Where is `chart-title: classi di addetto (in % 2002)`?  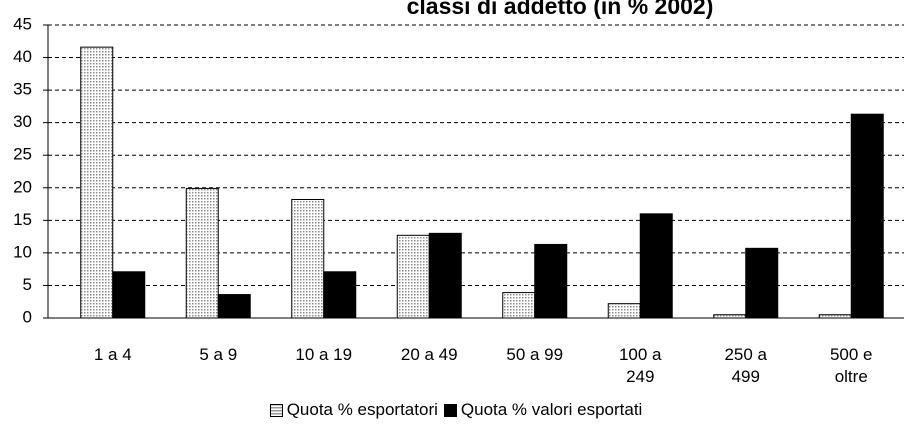
chart-title: classi di addetto (in % 2002) is located at coordinates (560, 9).